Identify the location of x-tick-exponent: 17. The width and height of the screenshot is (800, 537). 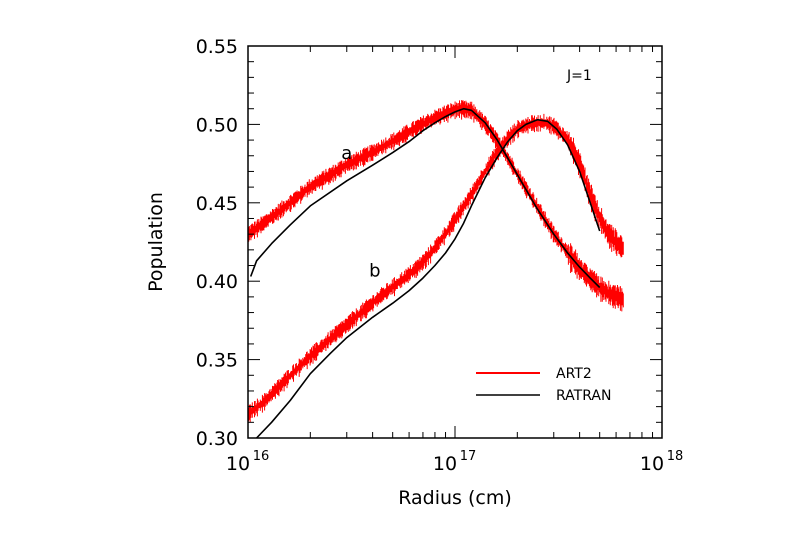
(468, 456).